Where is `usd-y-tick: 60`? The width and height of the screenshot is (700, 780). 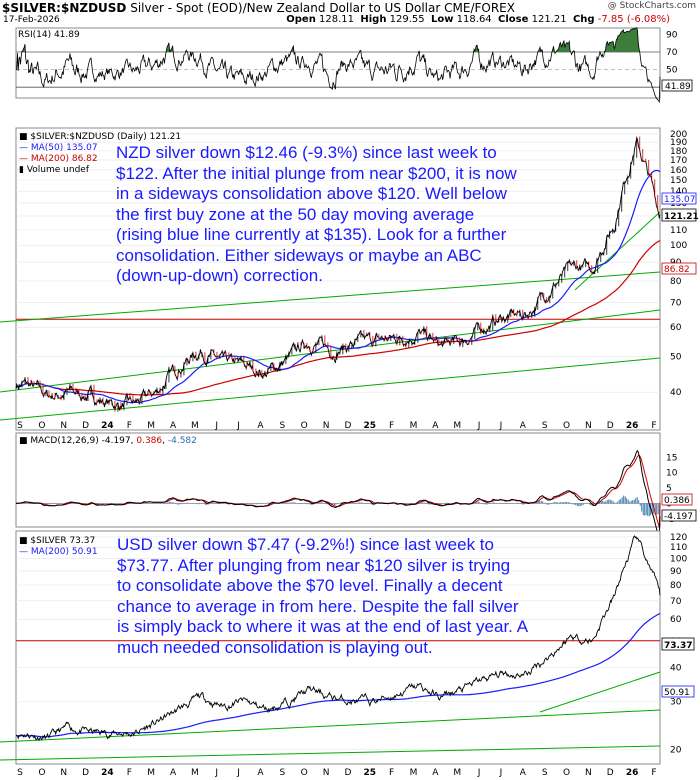 usd-y-tick: 60 is located at coordinates (676, 620).